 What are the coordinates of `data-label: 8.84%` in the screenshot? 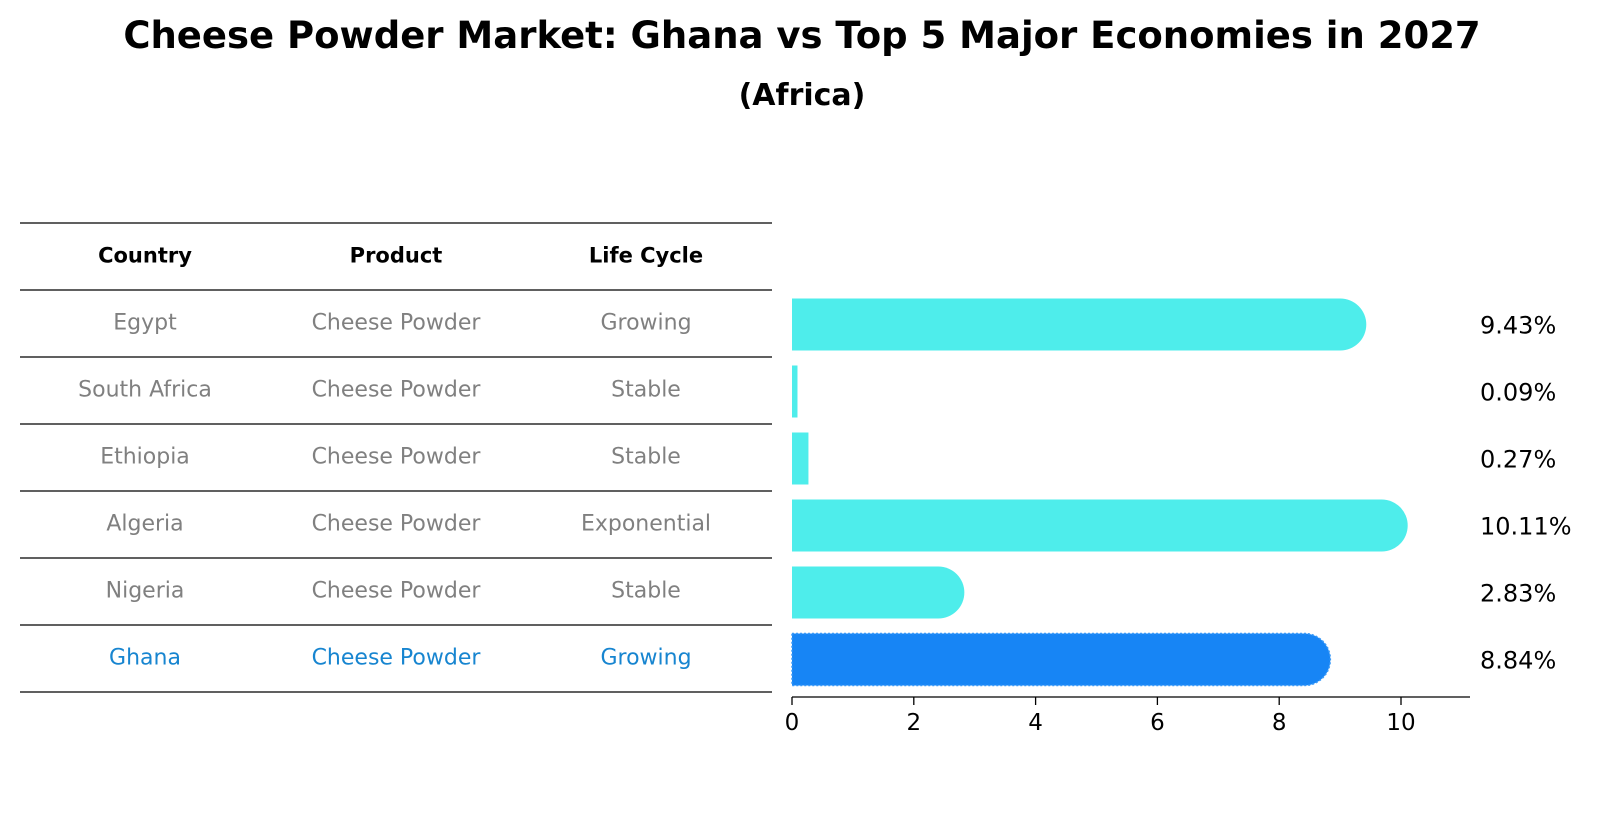 It's located at (1518, 661).